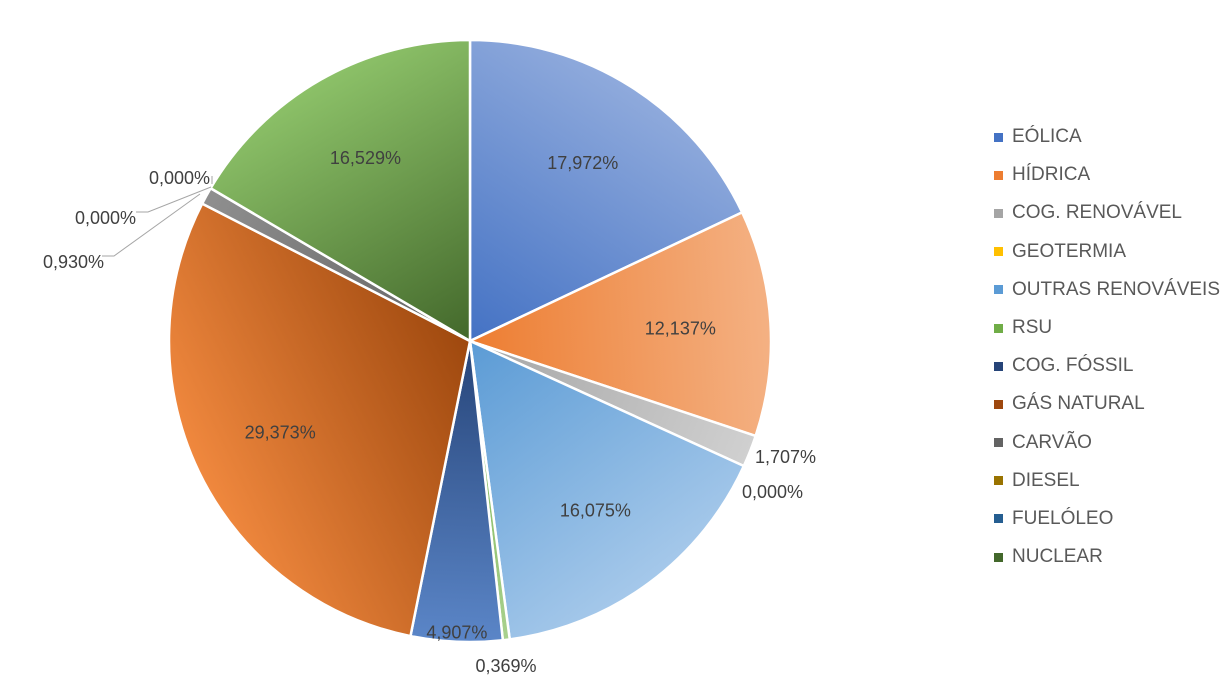 This screenshot has height=692, width=1232. Describe the element at coordinates (280, 432) in the screenshot. I see `data-label-gas-natural: 29,373%` at that location.